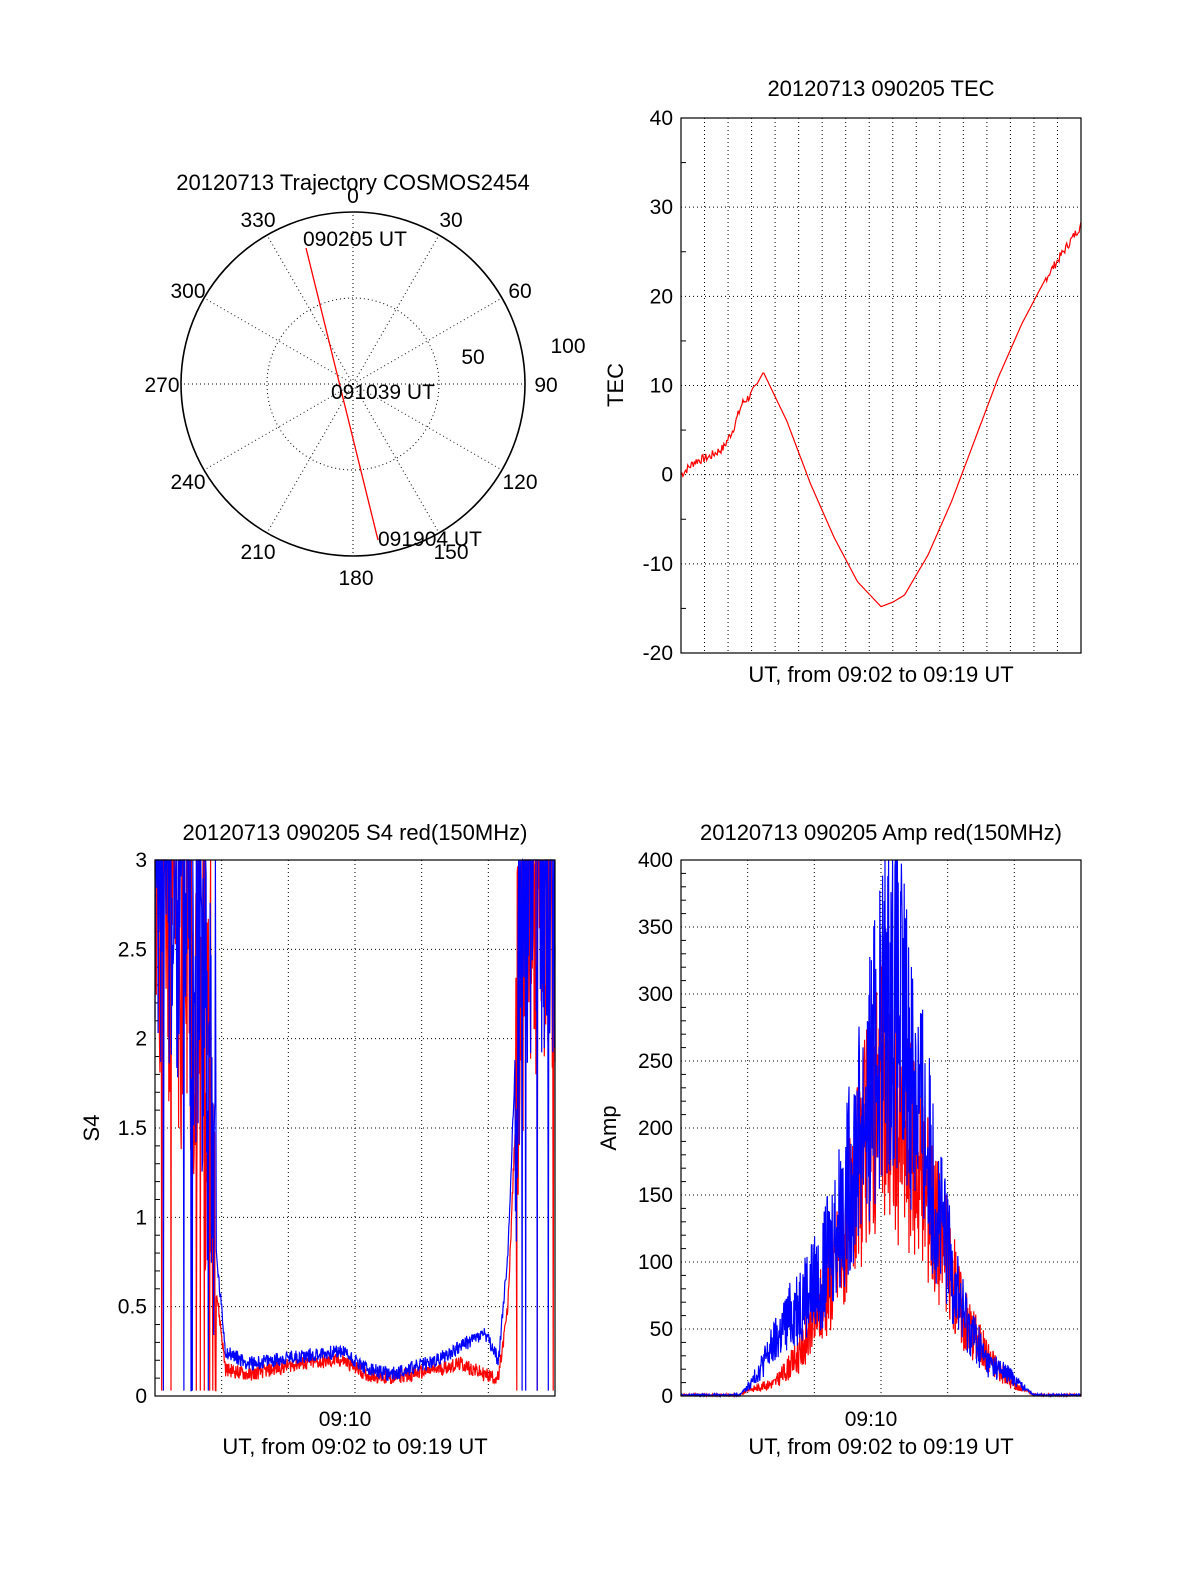  Describe the element at coordinates (141, 1217) in the screenshot. I see `y-tick-label: 1` at that location.